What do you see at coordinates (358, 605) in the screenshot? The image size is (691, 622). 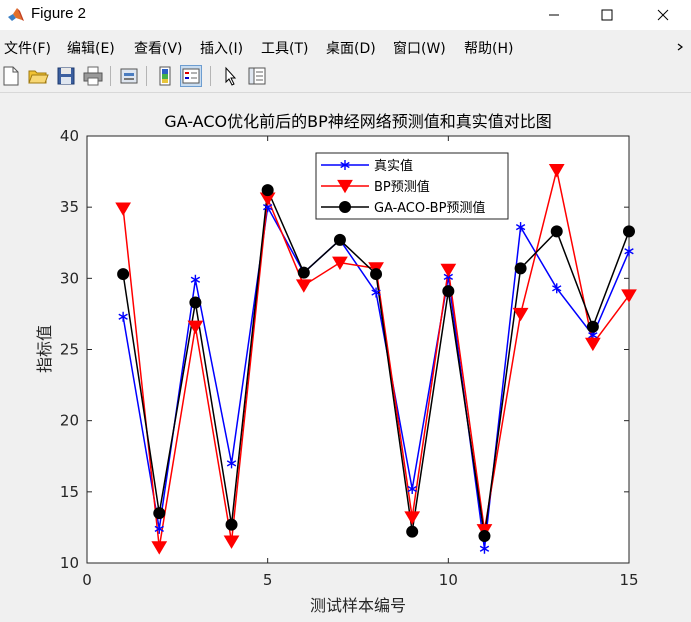 I see `x-axis-label: 测试样本编号` at bounding box center [358, 605].